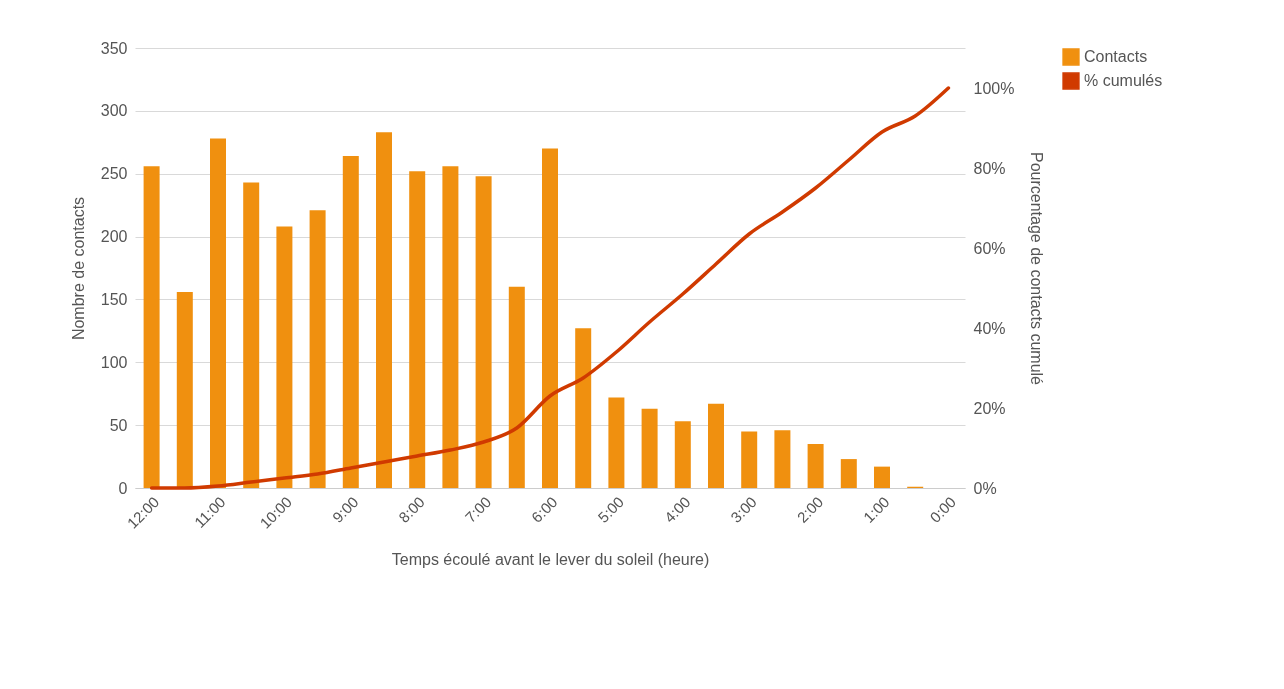  I want to click on x-tick-label: 9:00, so click(345, 509).